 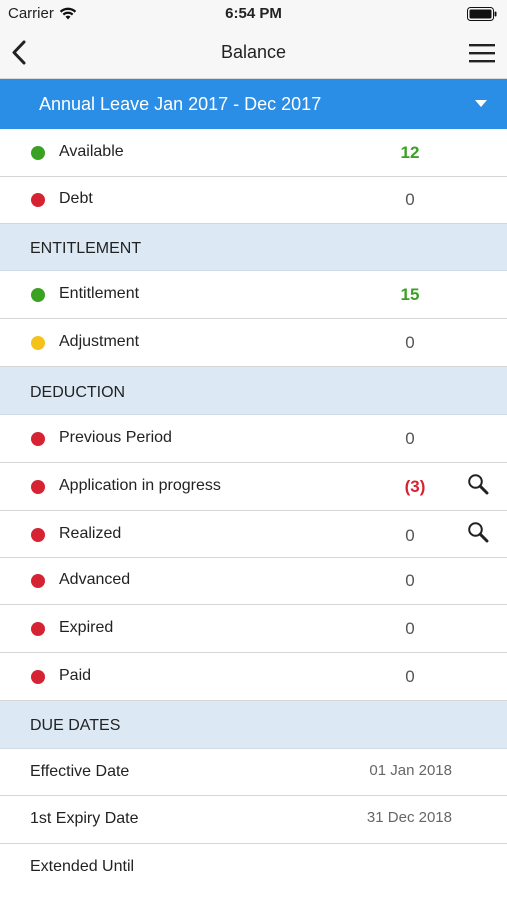 I want to click on balance-row-adjustment: Adjustment 0, so click(x=253, y=343).